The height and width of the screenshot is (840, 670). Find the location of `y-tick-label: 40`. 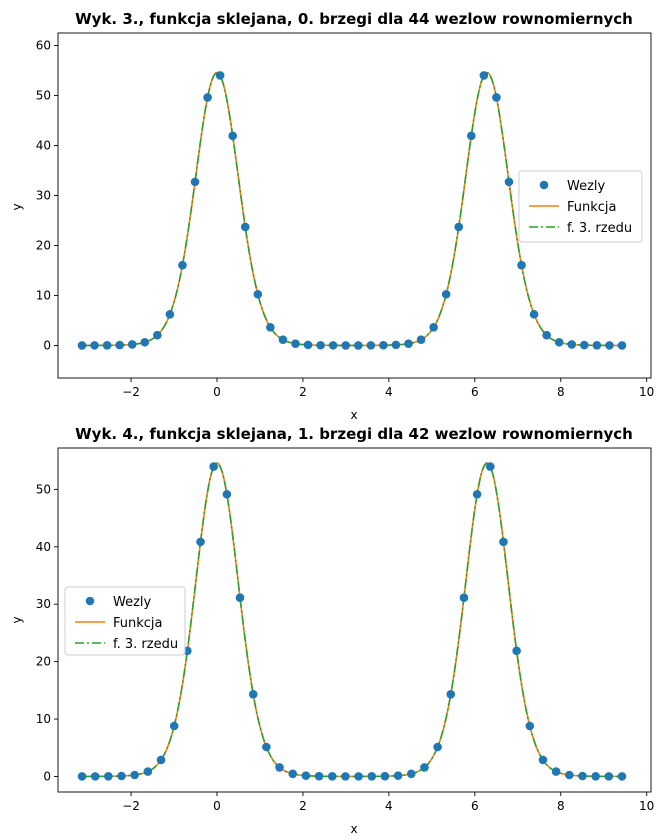

y-tick-label: 40 is located at coordinates (43, 146).